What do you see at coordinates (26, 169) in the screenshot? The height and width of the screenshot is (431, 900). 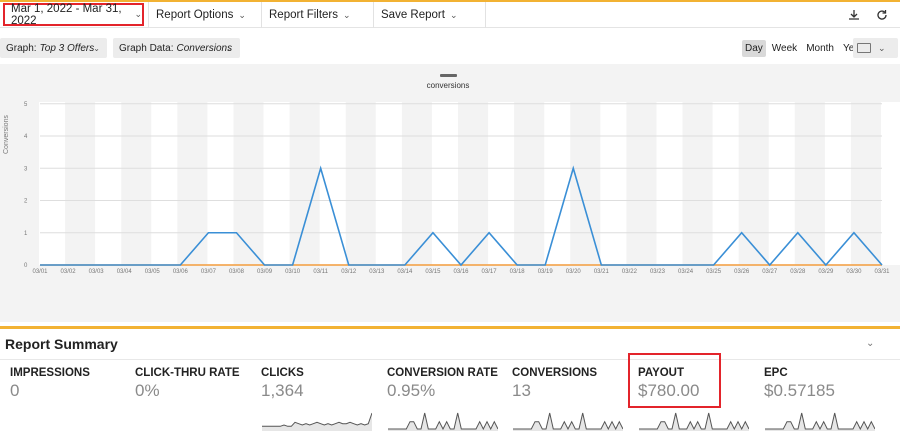 I see `y-tick-label: 3` at bounding box center [26, 169].